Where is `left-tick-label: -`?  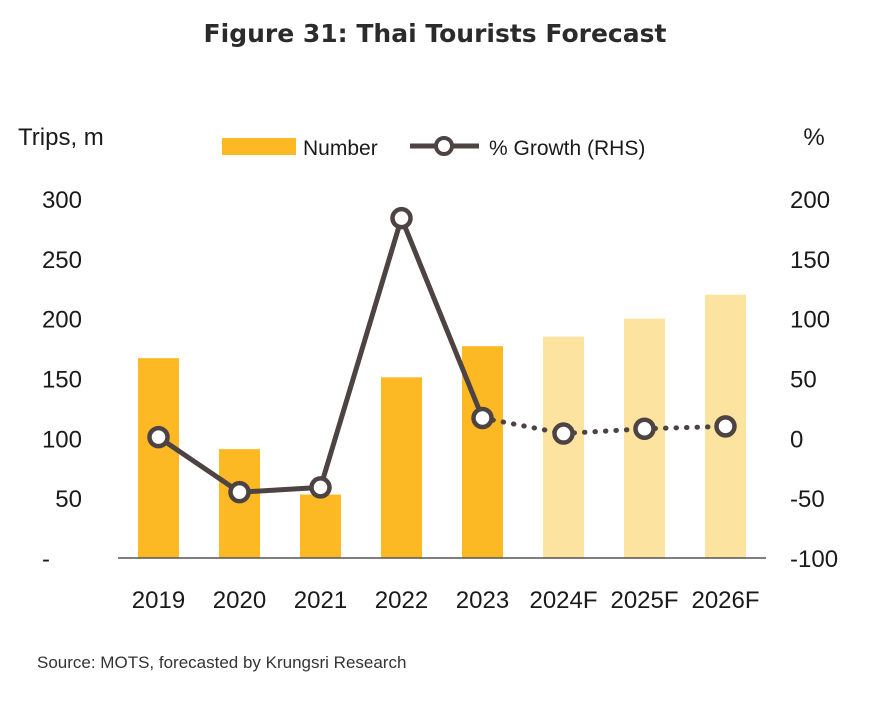
left-tick-label: - is located at coordinates (46, 559).